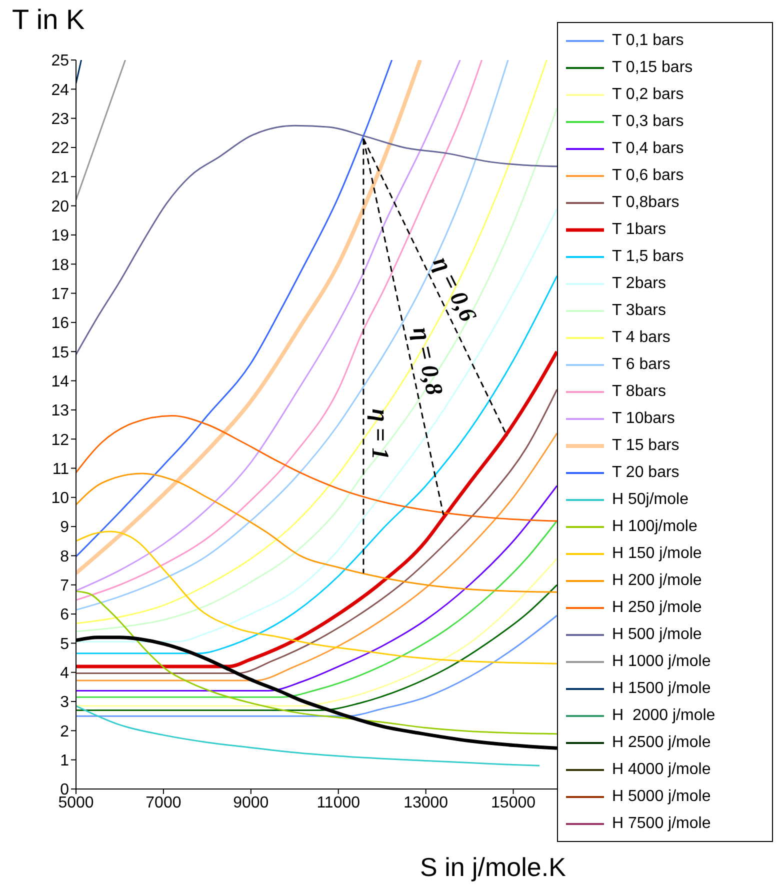 This screenshot has width=778, height=893. Describe the element at coordinates (60, 411) in the screenshot. I see `y-tick-label: 13` at that location.